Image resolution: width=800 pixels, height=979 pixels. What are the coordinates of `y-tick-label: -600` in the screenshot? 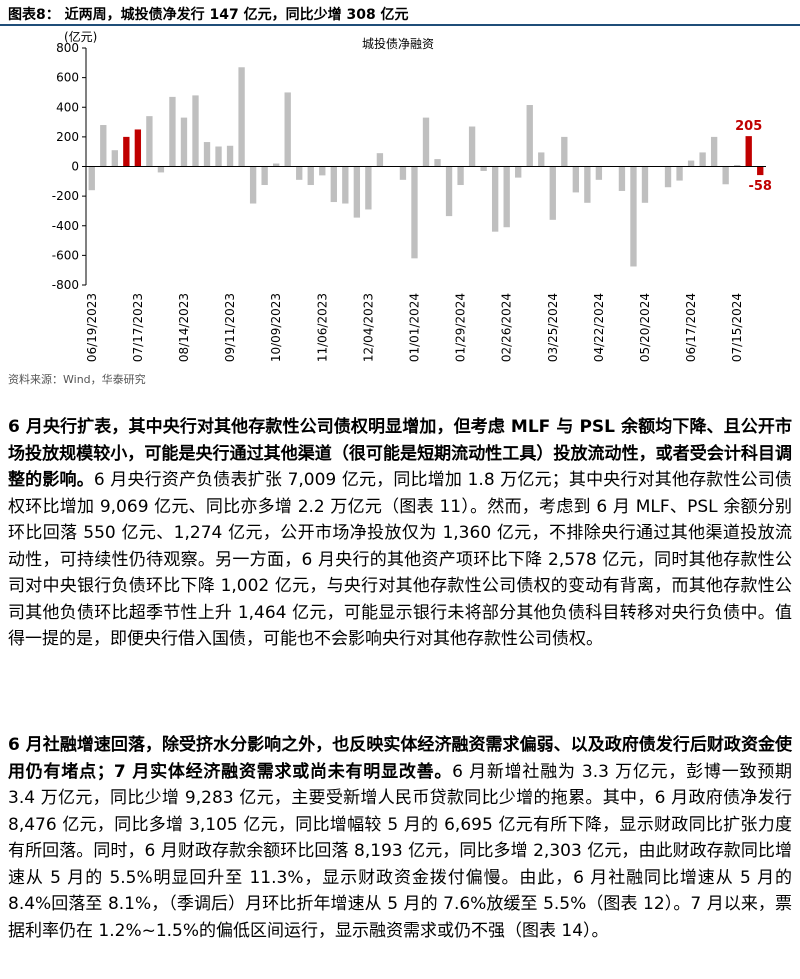 It's located at (65, 255).